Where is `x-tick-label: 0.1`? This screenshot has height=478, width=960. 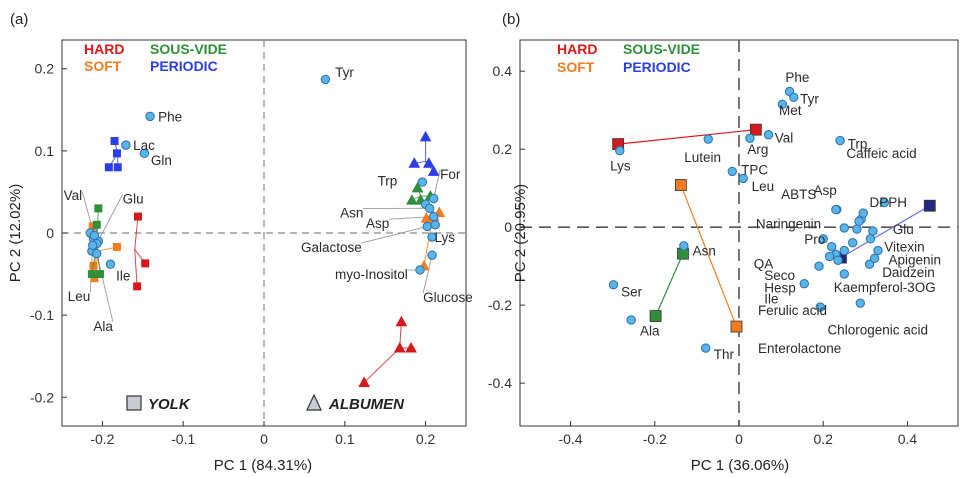 x-tick-label: 0.1 is located at coordinates (345, 439).